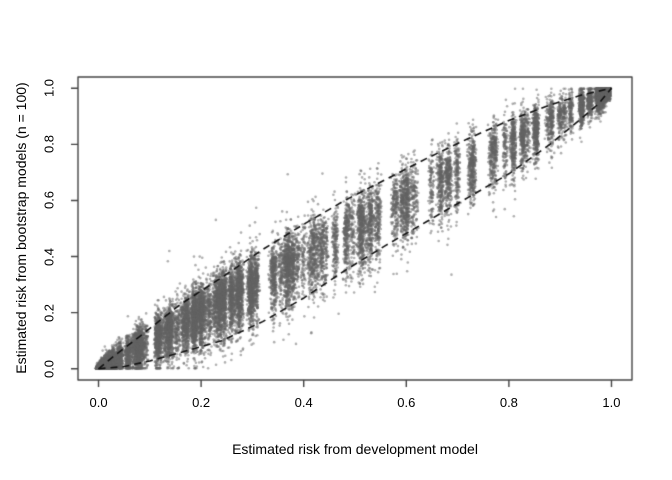  Describe the element at coordinates (201, 402) in the screenshot. I see `x-tick-label: 0.2` at that location.